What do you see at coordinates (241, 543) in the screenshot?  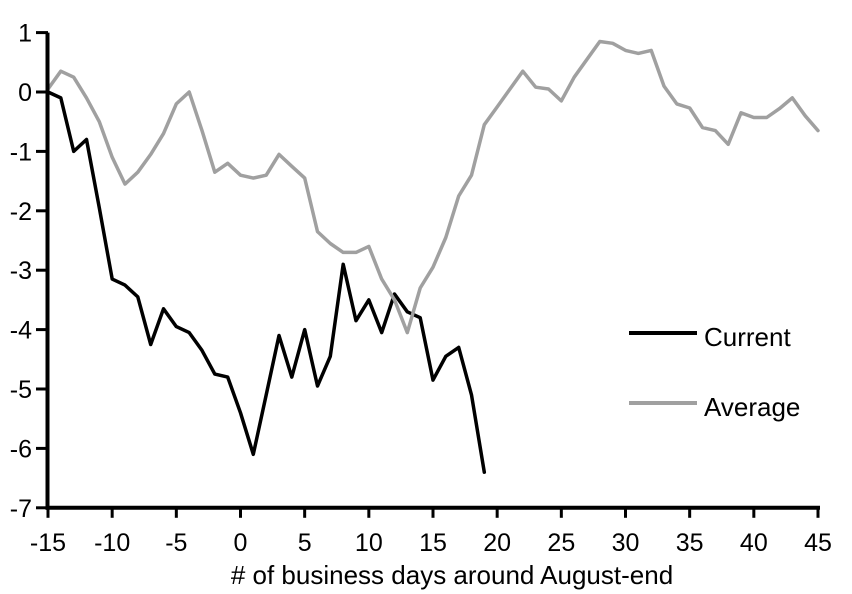 I see `x-tick-label: 0` at bounding box center [241, 543].